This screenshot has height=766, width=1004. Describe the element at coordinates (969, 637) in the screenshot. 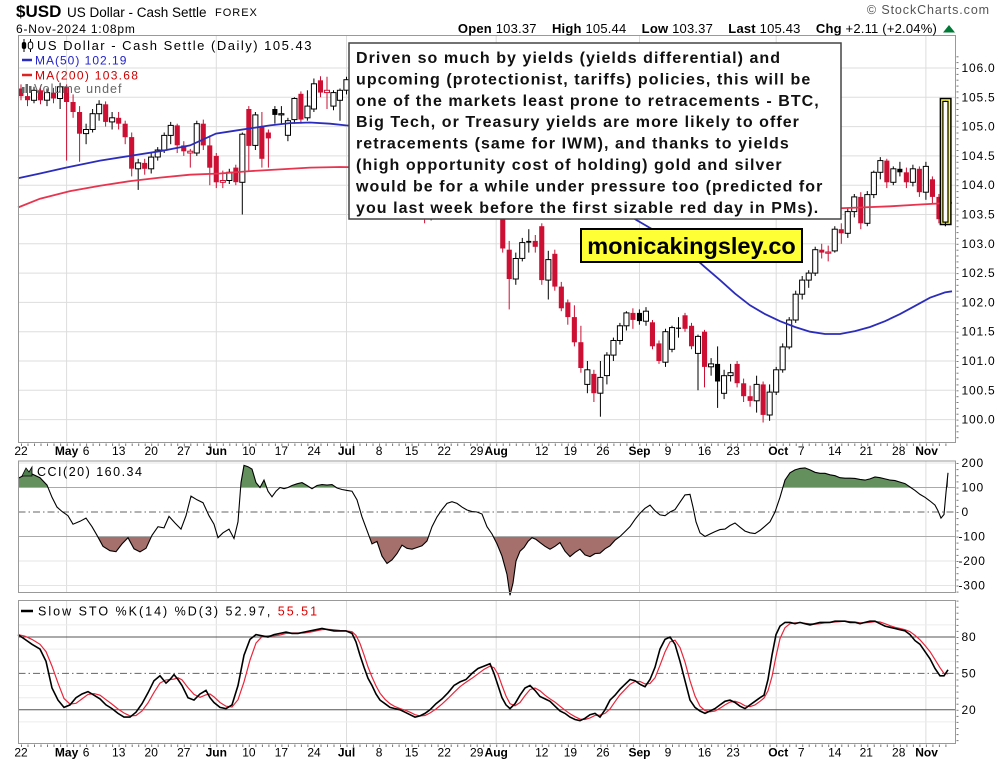

I see `svg-text: 80` at that location.